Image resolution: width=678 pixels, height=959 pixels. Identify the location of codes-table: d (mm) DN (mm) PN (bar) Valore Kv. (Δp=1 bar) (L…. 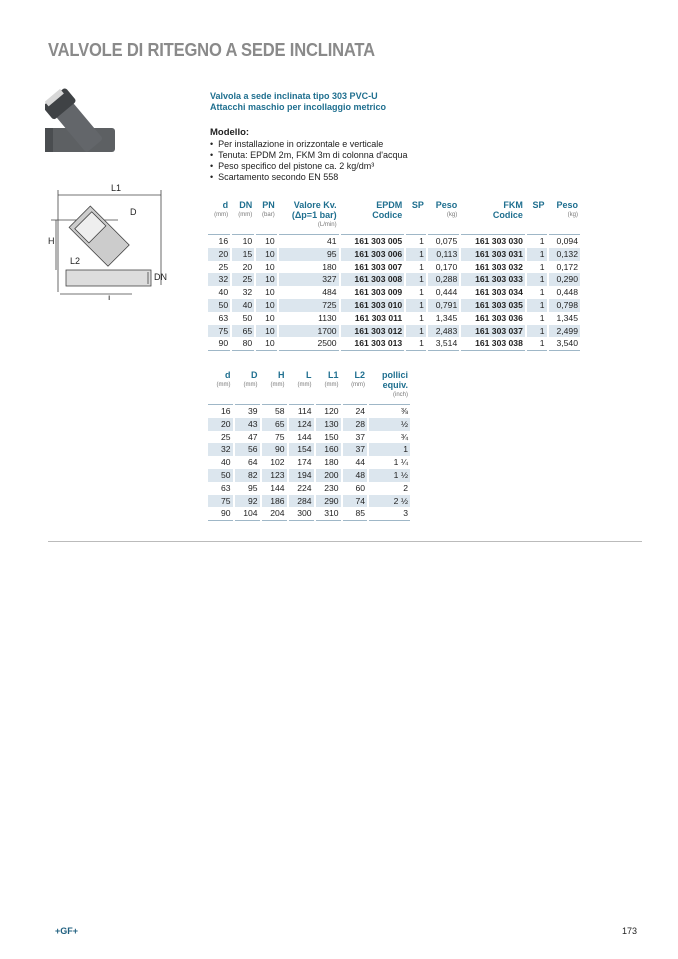
(394, 276).